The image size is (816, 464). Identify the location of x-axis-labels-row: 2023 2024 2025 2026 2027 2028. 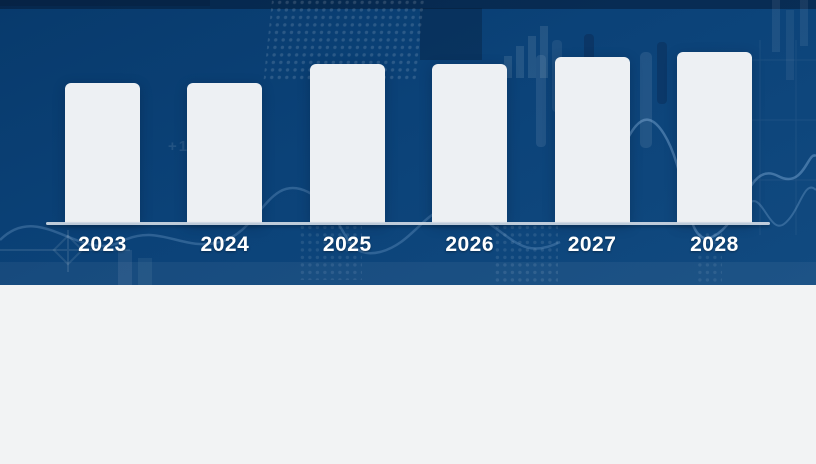
(408, 245).